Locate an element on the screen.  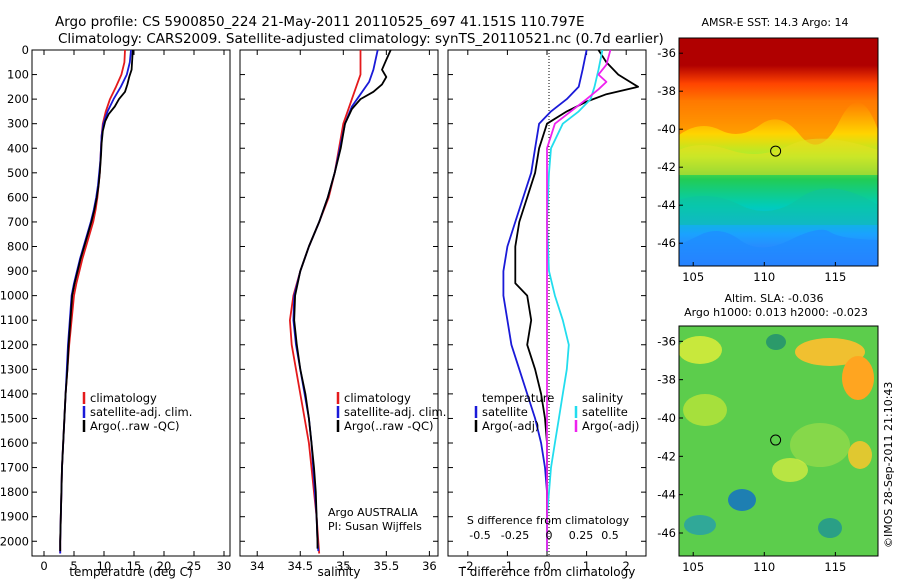
x-tick-label: 10 is located at coordinates (104, 566).